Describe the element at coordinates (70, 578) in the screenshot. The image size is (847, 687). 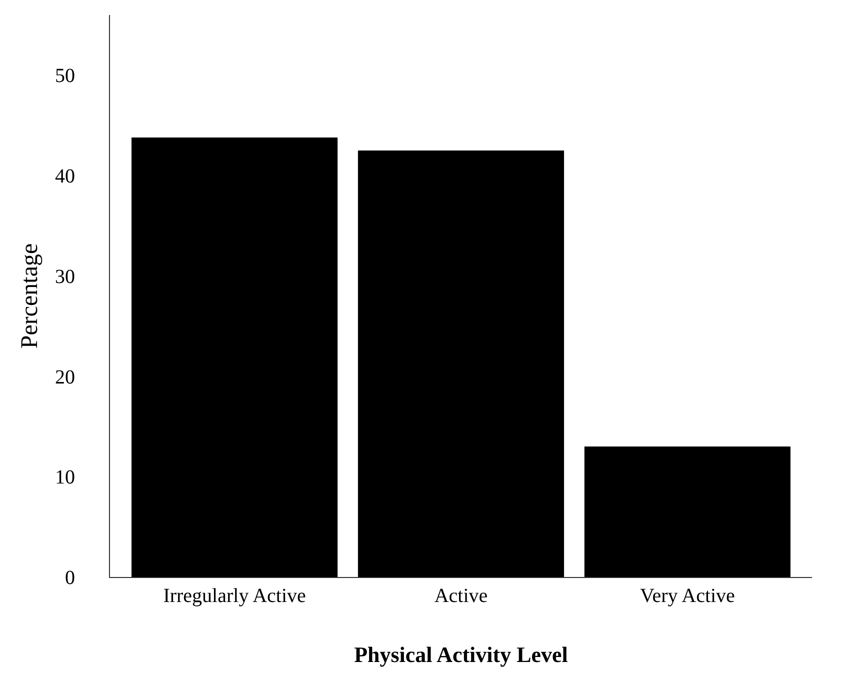
I see `y-tick-label: 0` at that location.